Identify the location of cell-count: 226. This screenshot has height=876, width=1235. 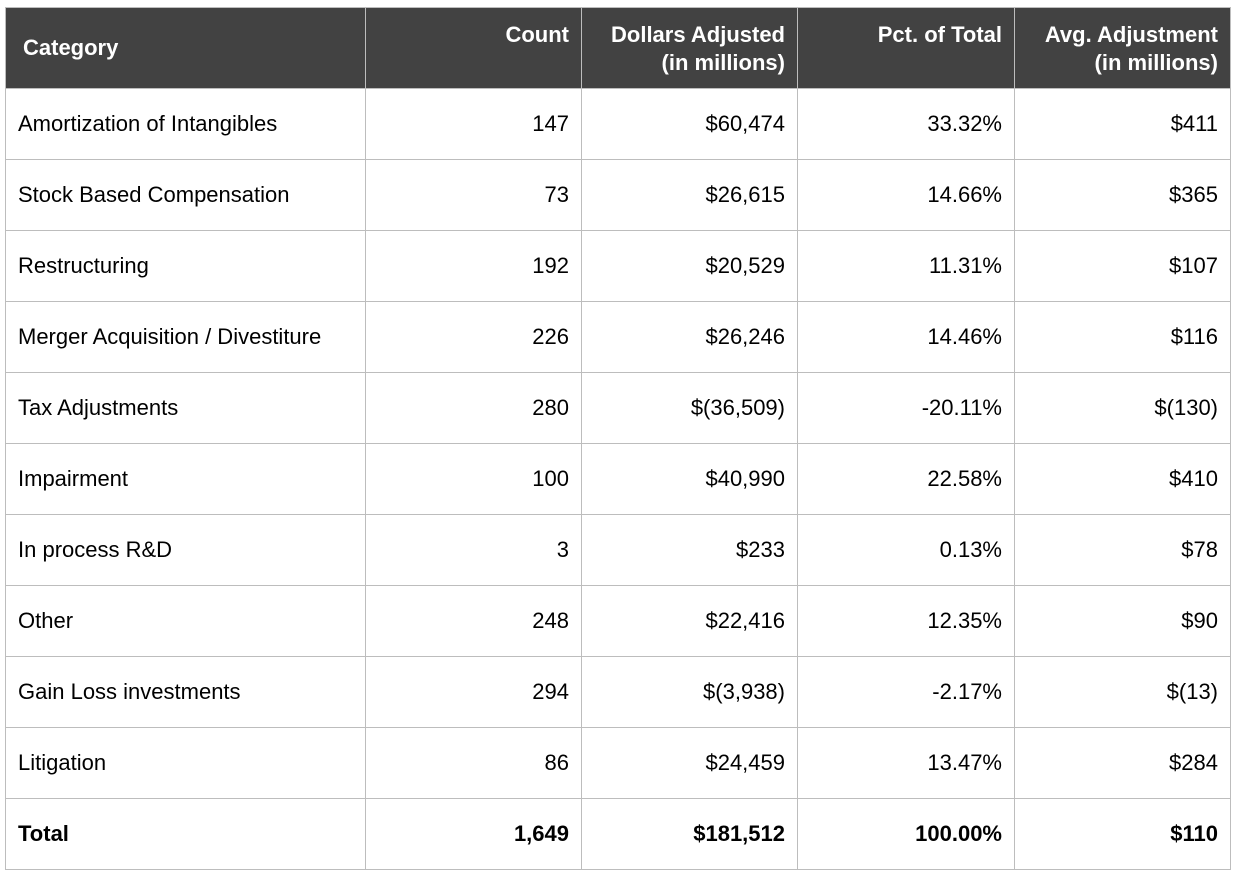
(473, 337).